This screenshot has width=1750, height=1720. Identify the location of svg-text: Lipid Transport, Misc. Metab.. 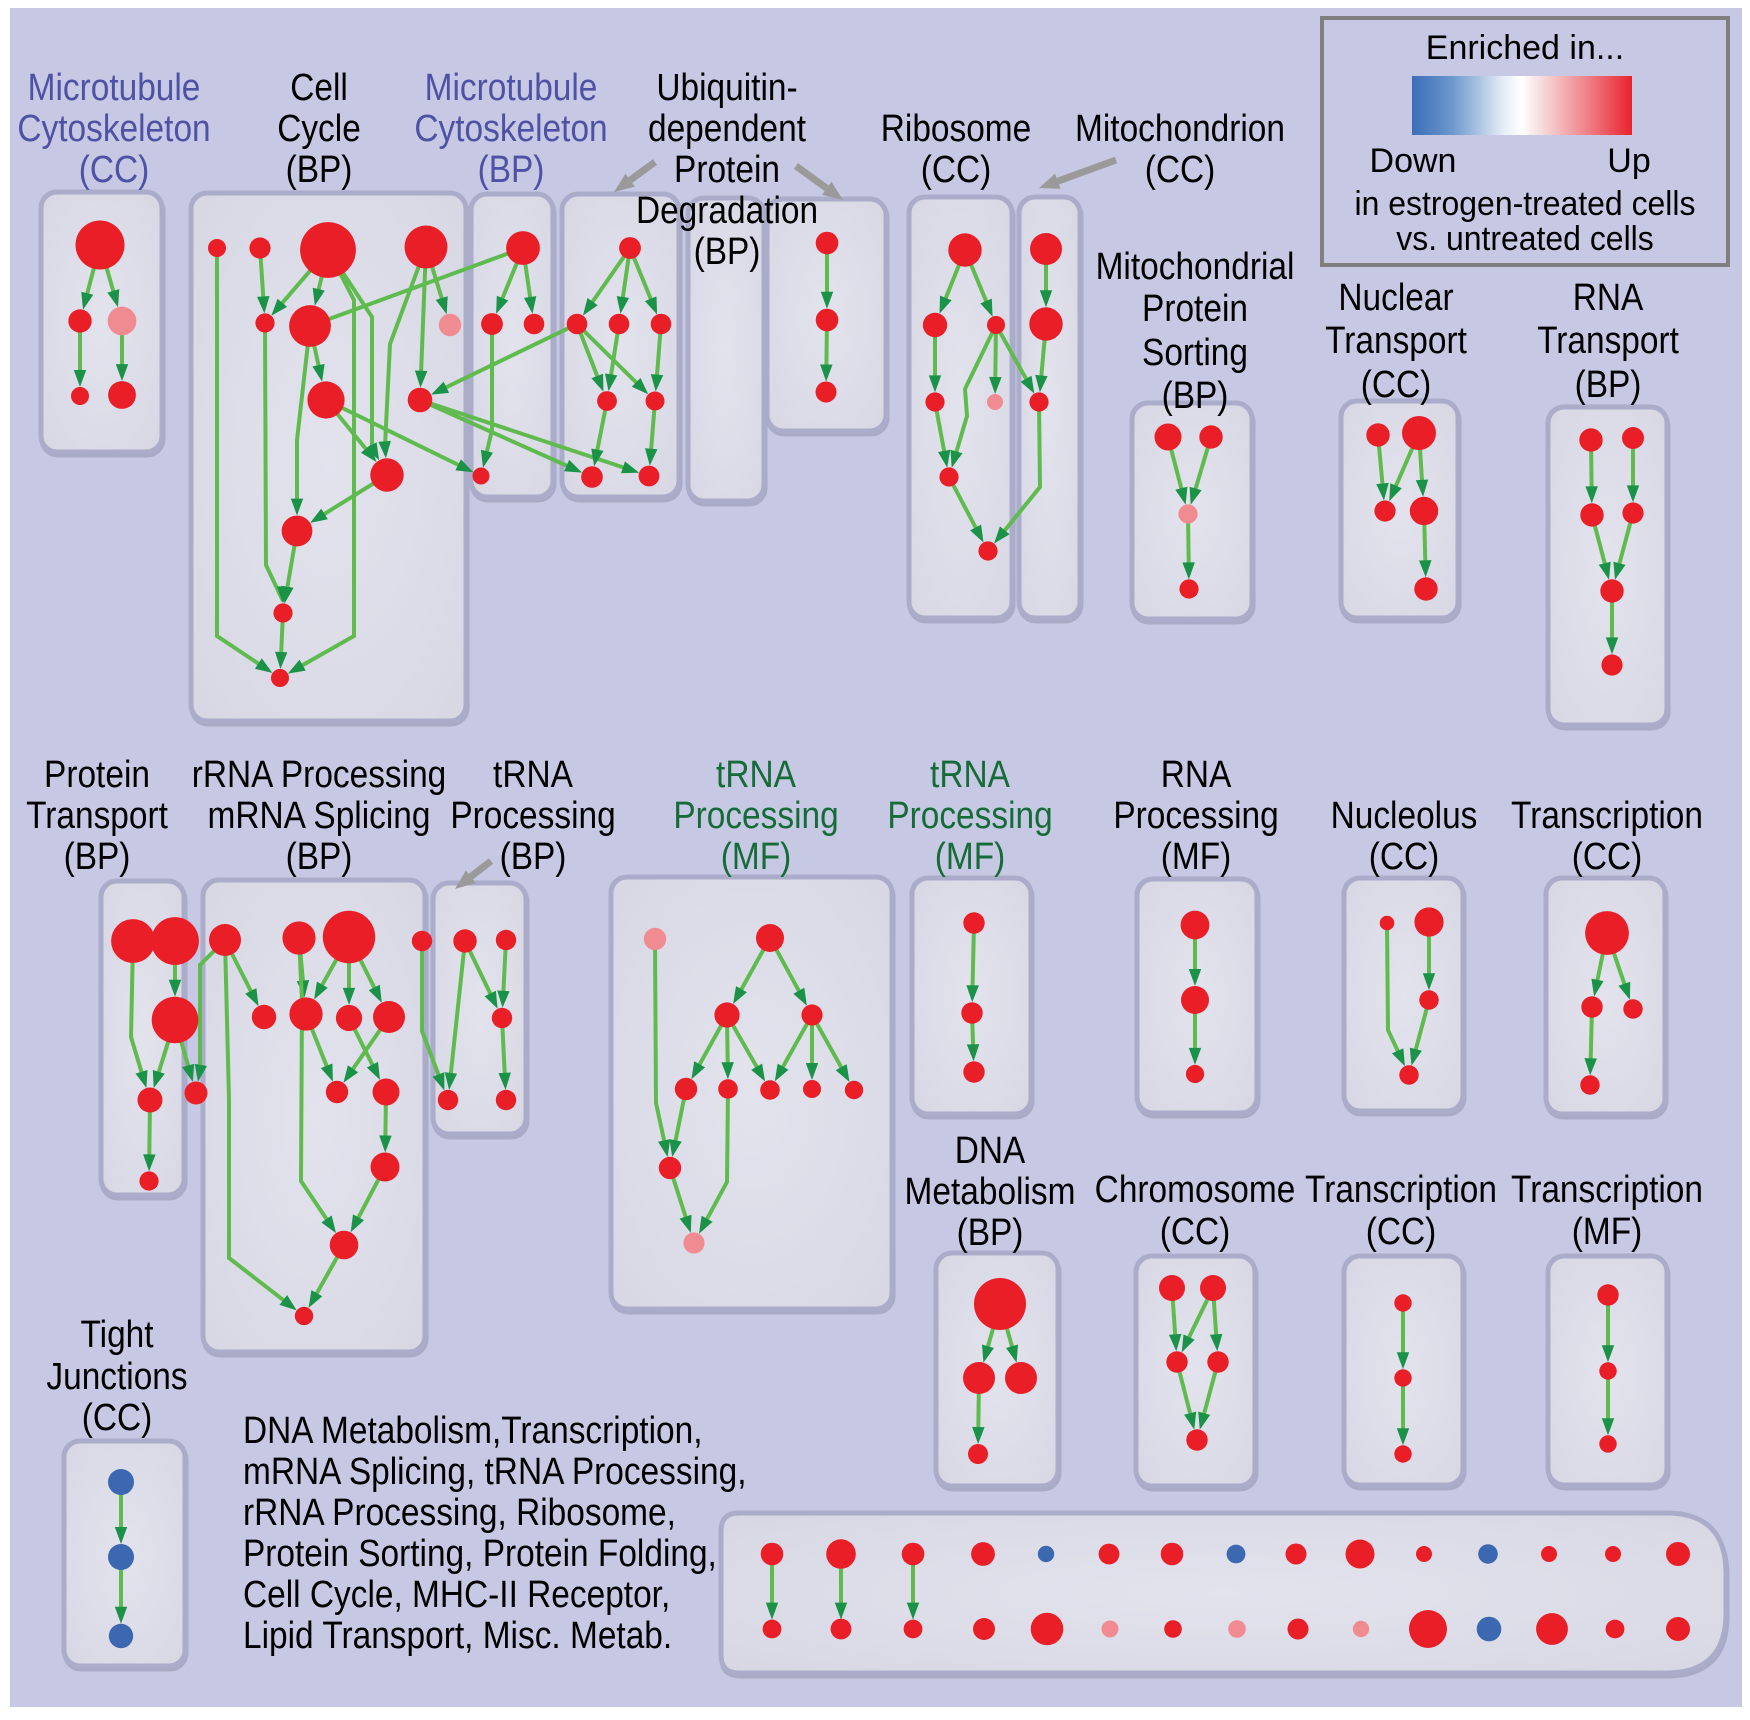
(457, 1635).